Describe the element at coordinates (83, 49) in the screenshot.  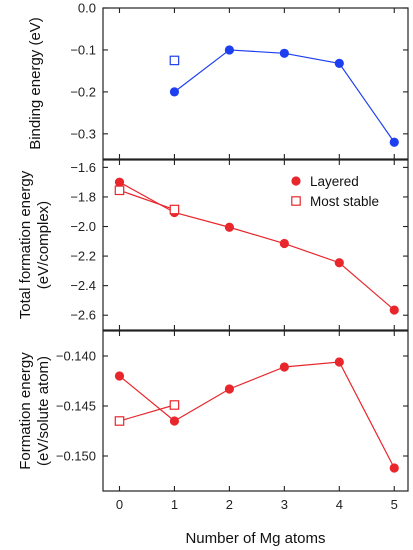
I see `binding-ytick-label: −0.1` at that location.